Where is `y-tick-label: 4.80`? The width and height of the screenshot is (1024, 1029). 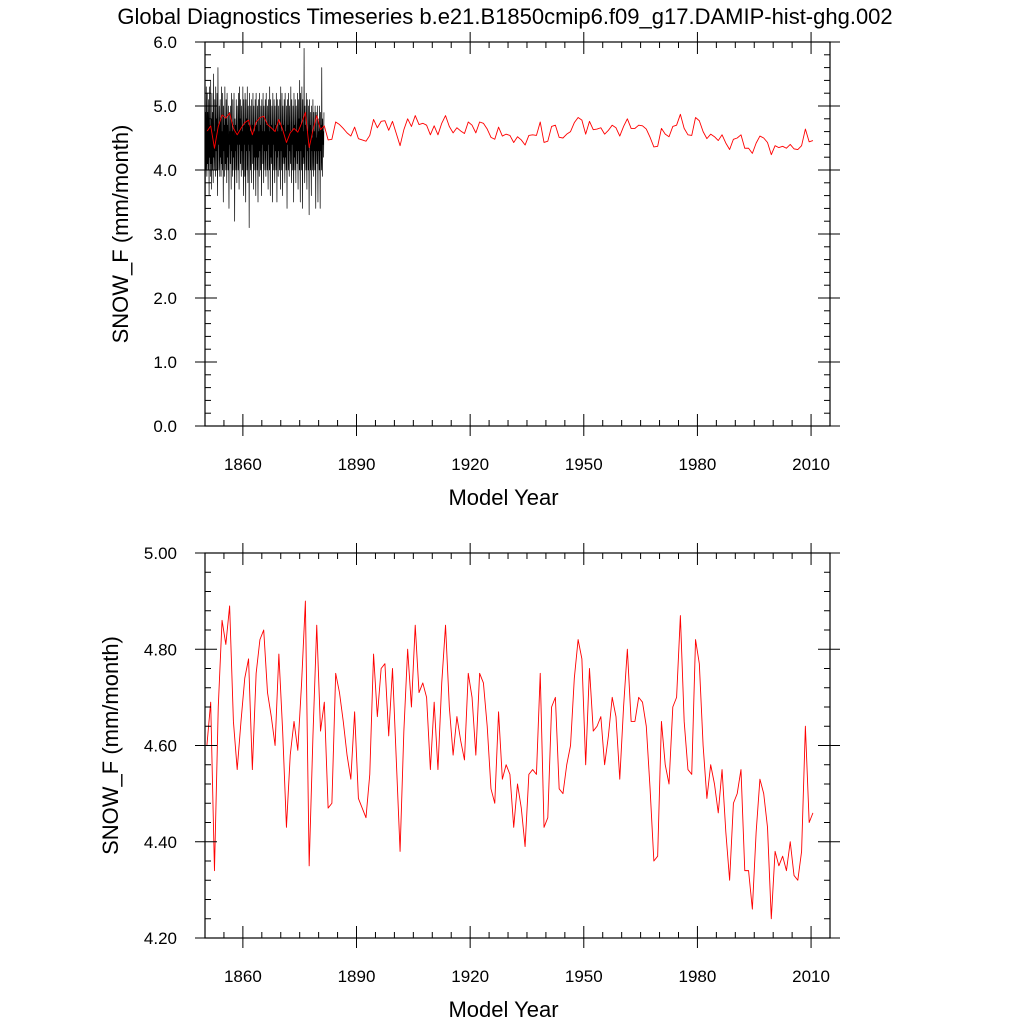
y-tick-label: 4.80 is located at coordinates (160, 649).